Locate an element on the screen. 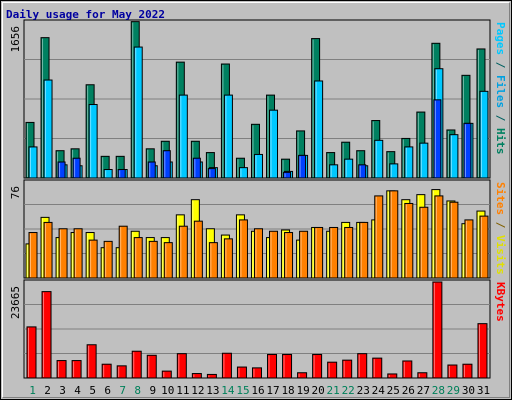 This screenshot has height=400, width=512. legend-entry: KBytes is located at coordinates (500, 302).